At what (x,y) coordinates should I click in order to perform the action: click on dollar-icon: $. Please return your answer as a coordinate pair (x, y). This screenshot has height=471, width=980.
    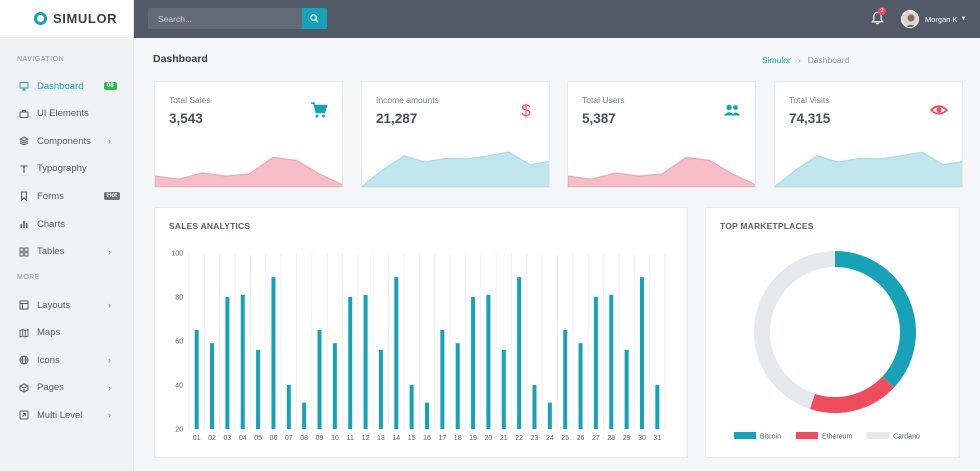
    Looking at the image, I should click on (526, 110).